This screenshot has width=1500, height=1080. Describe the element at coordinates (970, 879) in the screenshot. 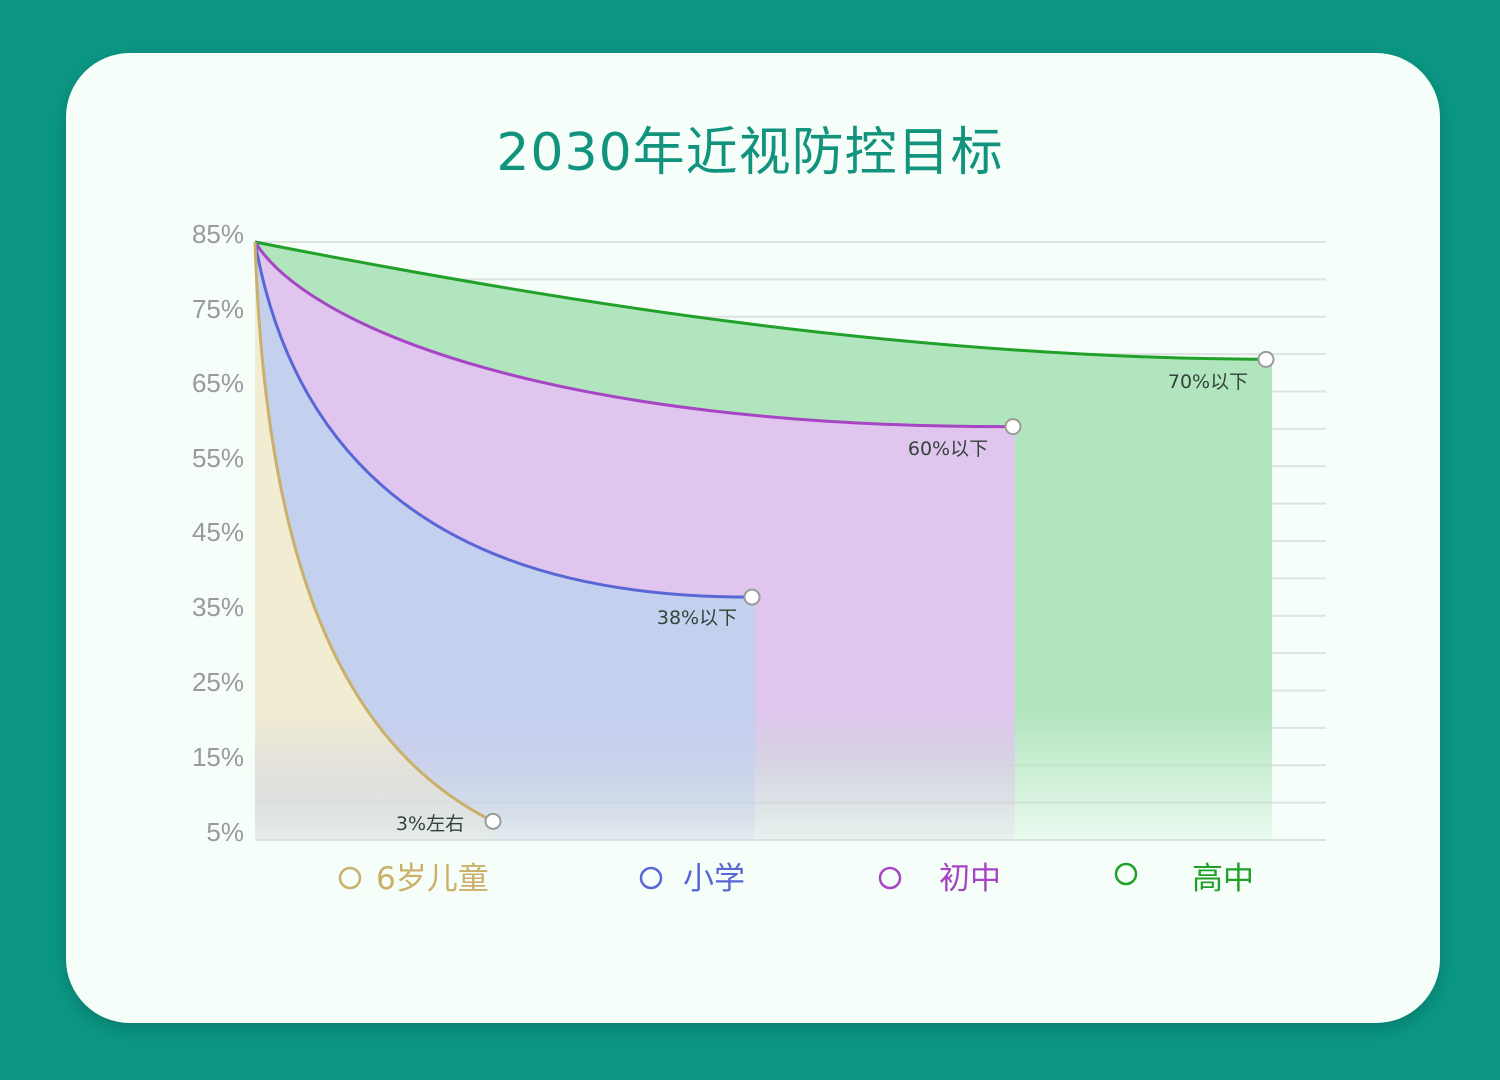

I see `legend-label: 初中` at that location.